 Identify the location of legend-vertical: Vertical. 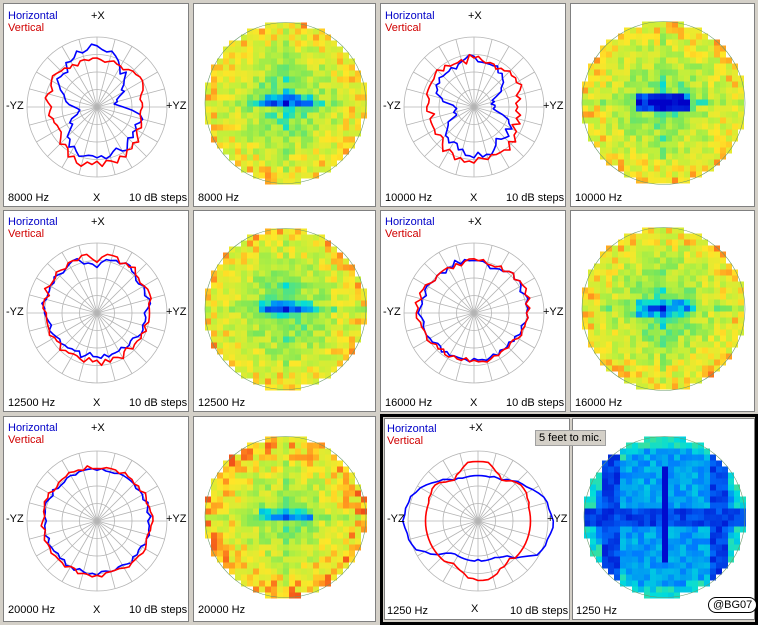
(403, 234).